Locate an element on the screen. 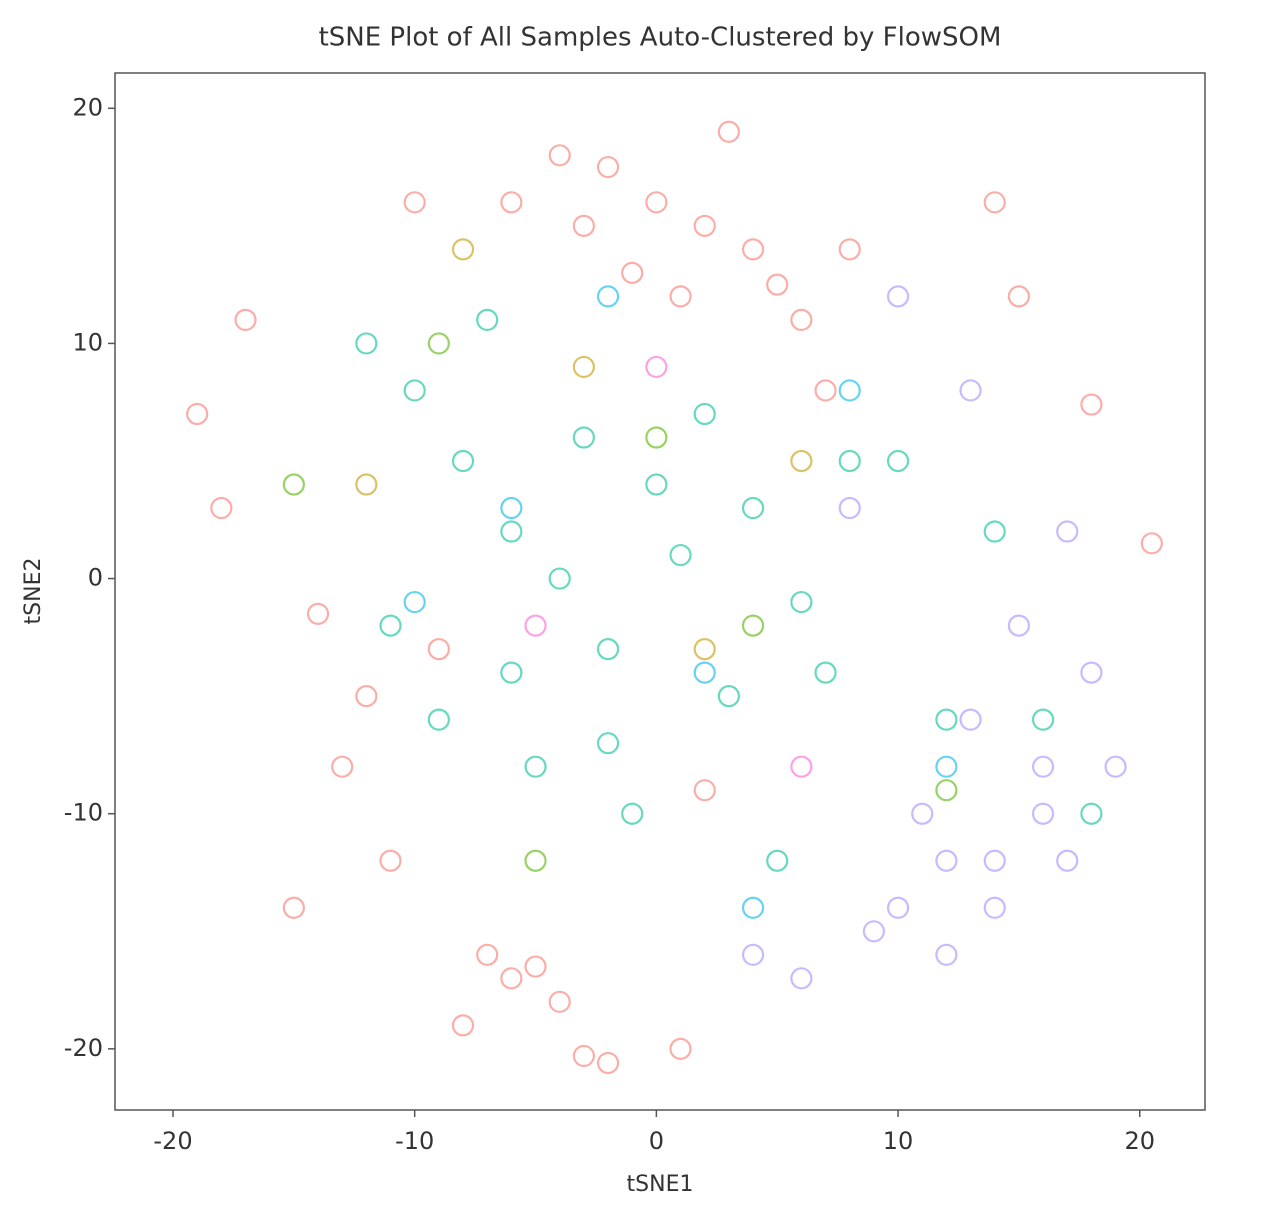 This screenshot has height=1225, width=1280. y-tick-label: -10 is located at coordinates (83, 813).